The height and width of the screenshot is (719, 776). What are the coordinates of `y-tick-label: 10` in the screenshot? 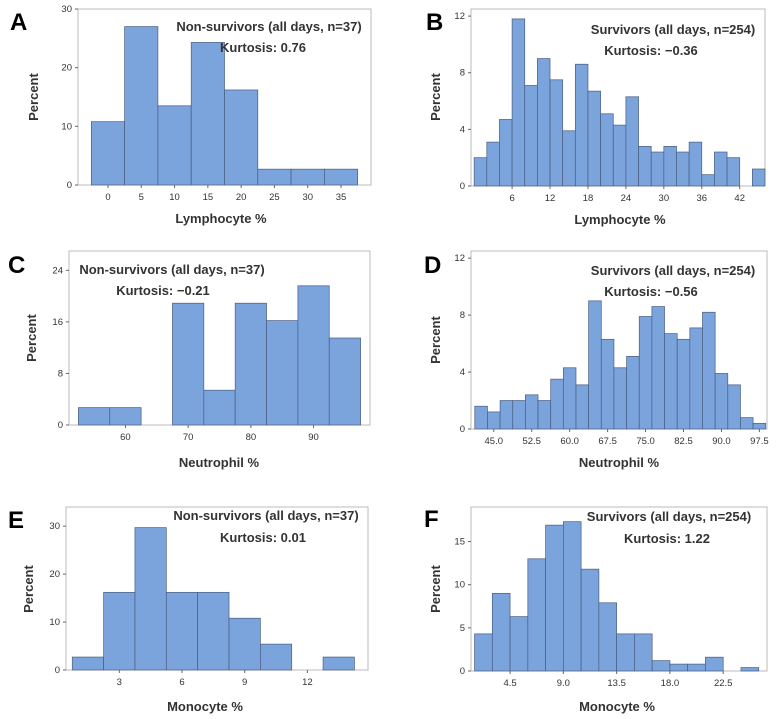 It's located at (66, 126).